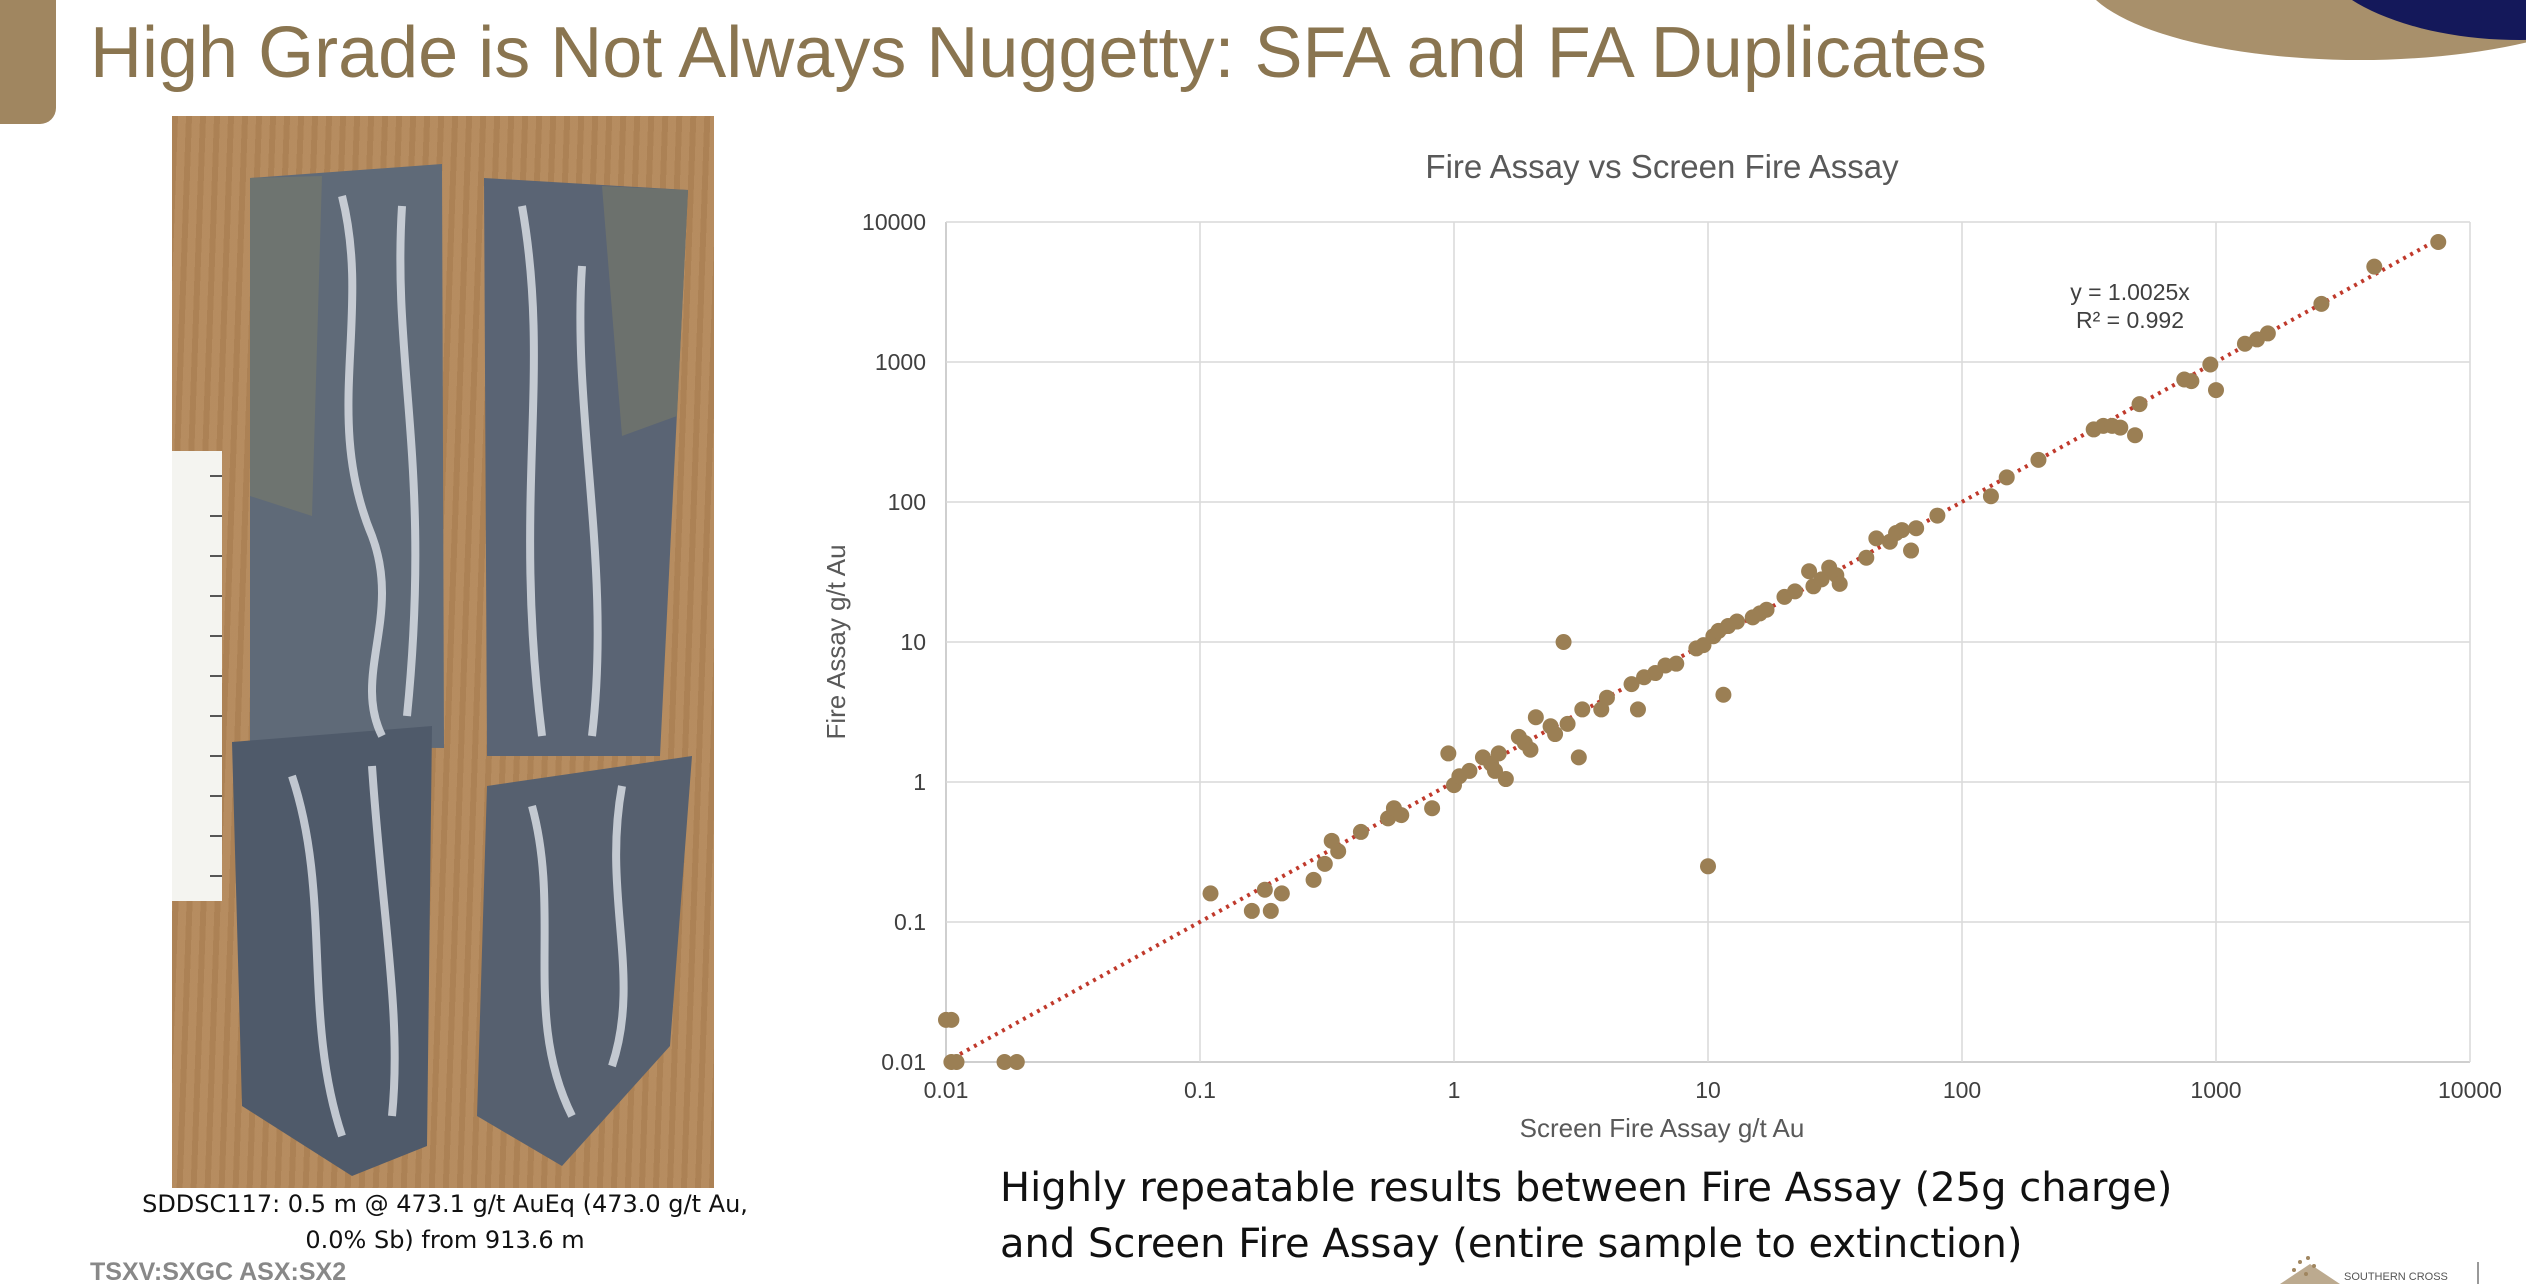  Describe the element at coordinates (218, 1272) in the screenshot. I see `ticker-symbols: TSXV:SXGC ASX:SX2` at that location.